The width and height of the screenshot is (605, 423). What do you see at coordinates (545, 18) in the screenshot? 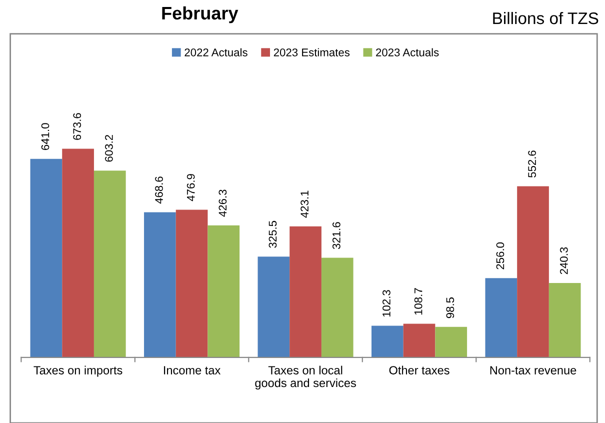
I see `chart-subtitle: Billions of TZS` at bounding box center [545, 18].